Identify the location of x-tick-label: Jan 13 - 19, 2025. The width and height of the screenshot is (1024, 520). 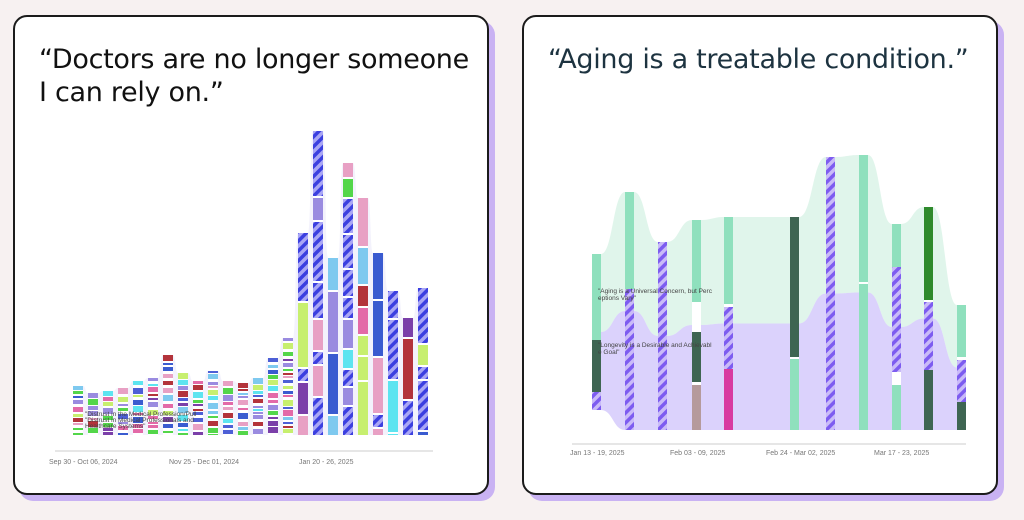
(597, 453).